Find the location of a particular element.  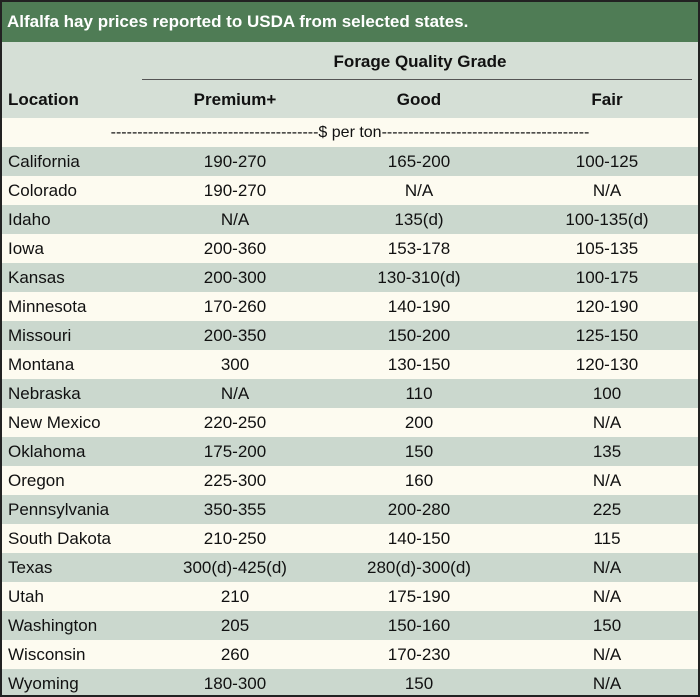

table-row: Utah 210 175-190 N/A is located at coordinates (350, 596).